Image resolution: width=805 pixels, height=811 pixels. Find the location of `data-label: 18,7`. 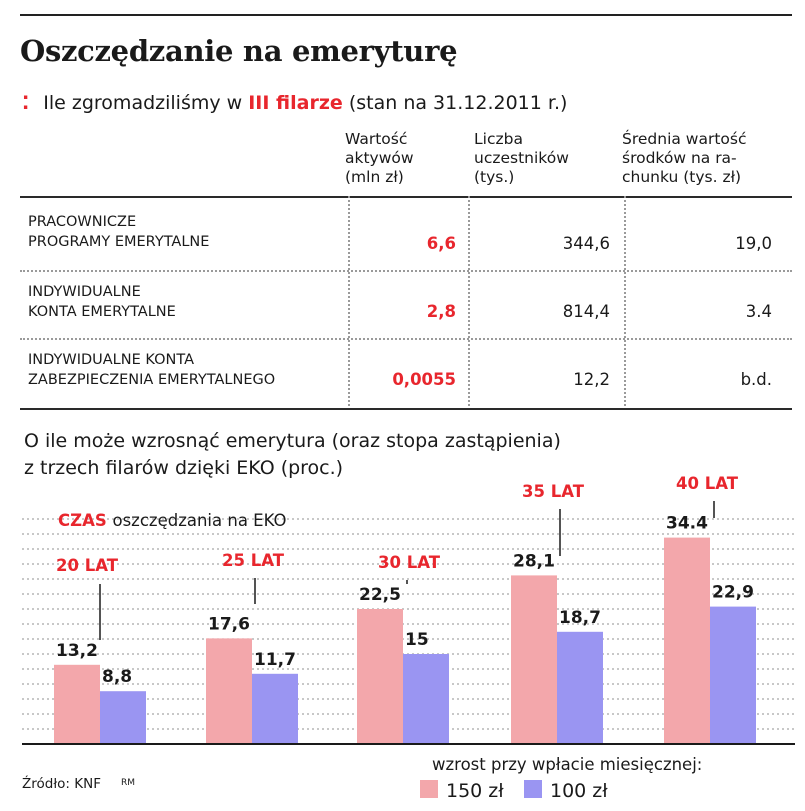

data-label: 18,7 is located at coordinates (580, 618).